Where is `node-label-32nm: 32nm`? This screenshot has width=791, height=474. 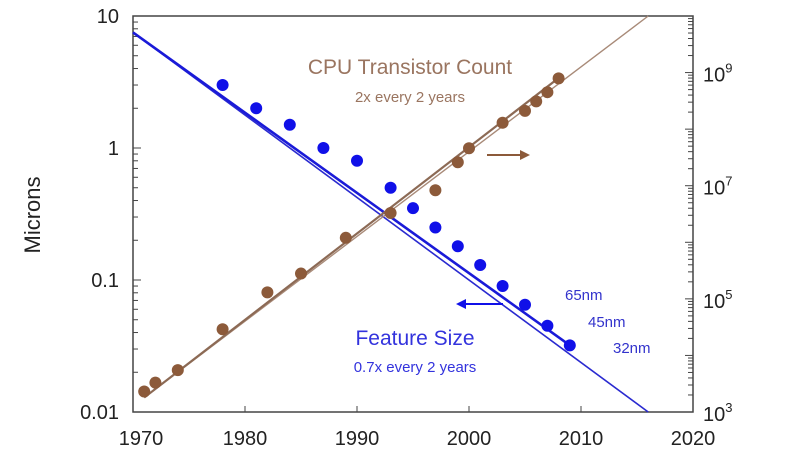
node-label-32nm: 32nm is located at coordinates (632, 348).